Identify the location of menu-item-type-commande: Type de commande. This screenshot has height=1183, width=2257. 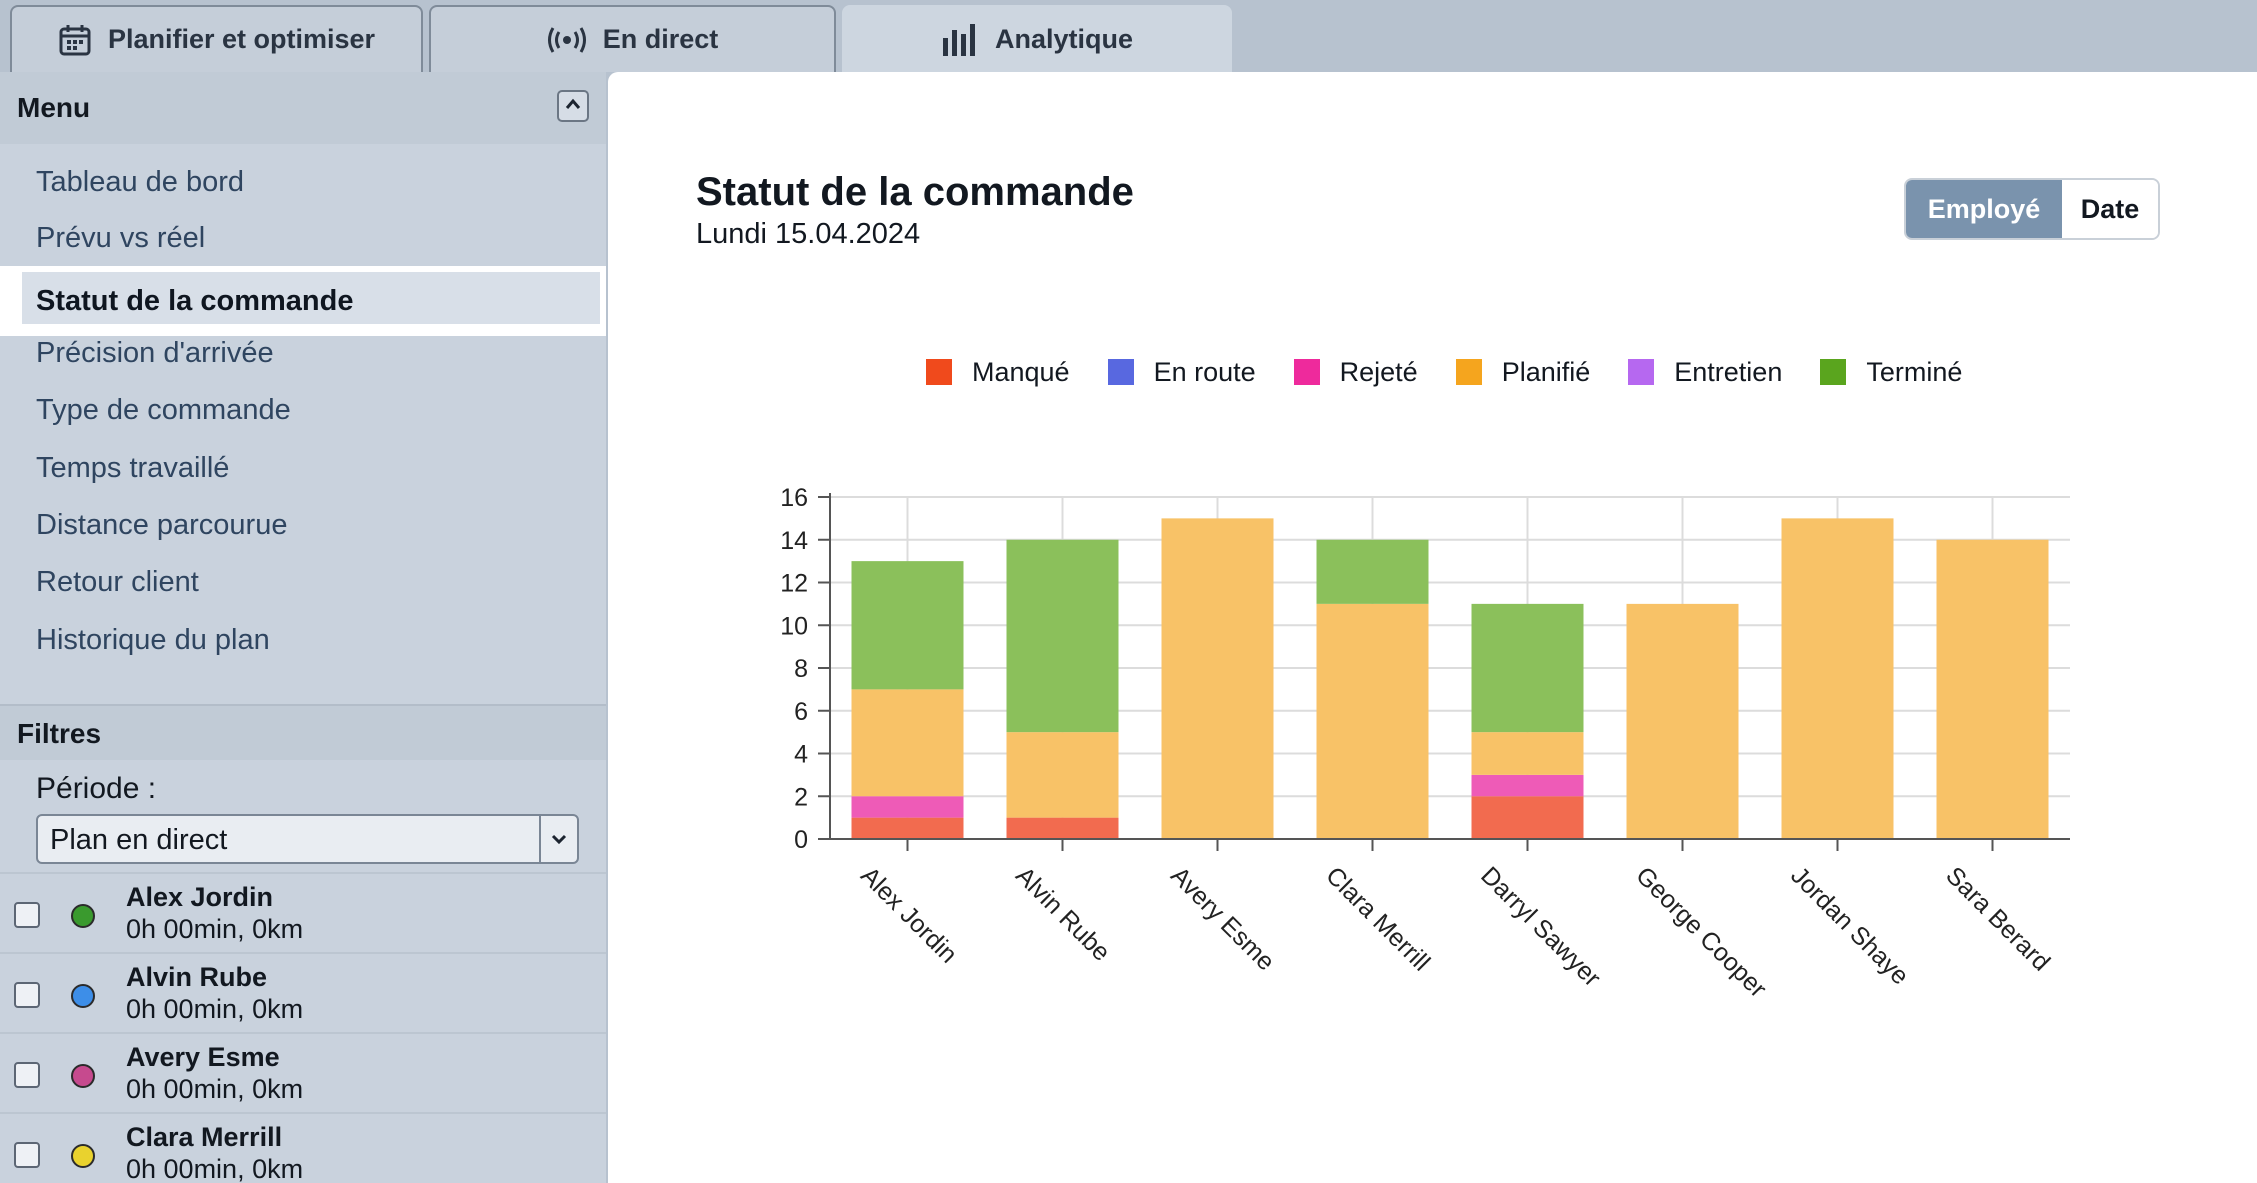
(303, 410).